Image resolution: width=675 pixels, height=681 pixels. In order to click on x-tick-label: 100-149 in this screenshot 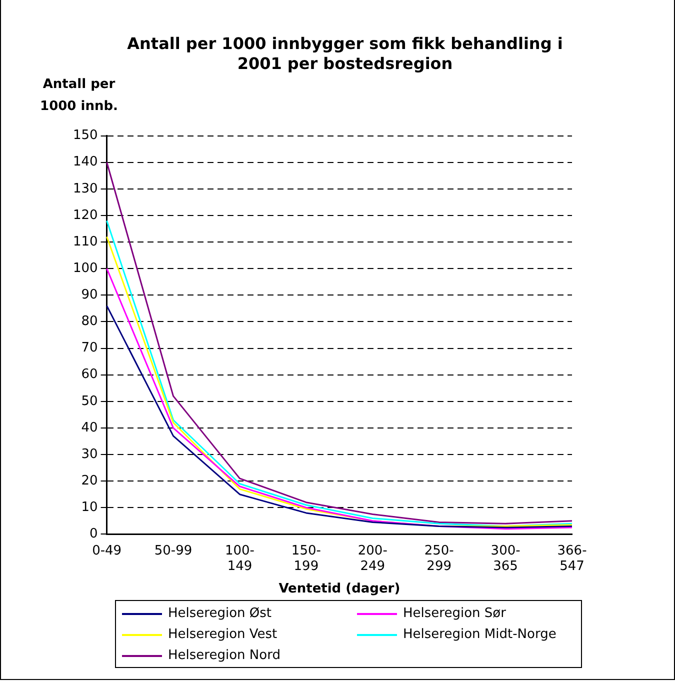, I will do `click(239, 558)`.